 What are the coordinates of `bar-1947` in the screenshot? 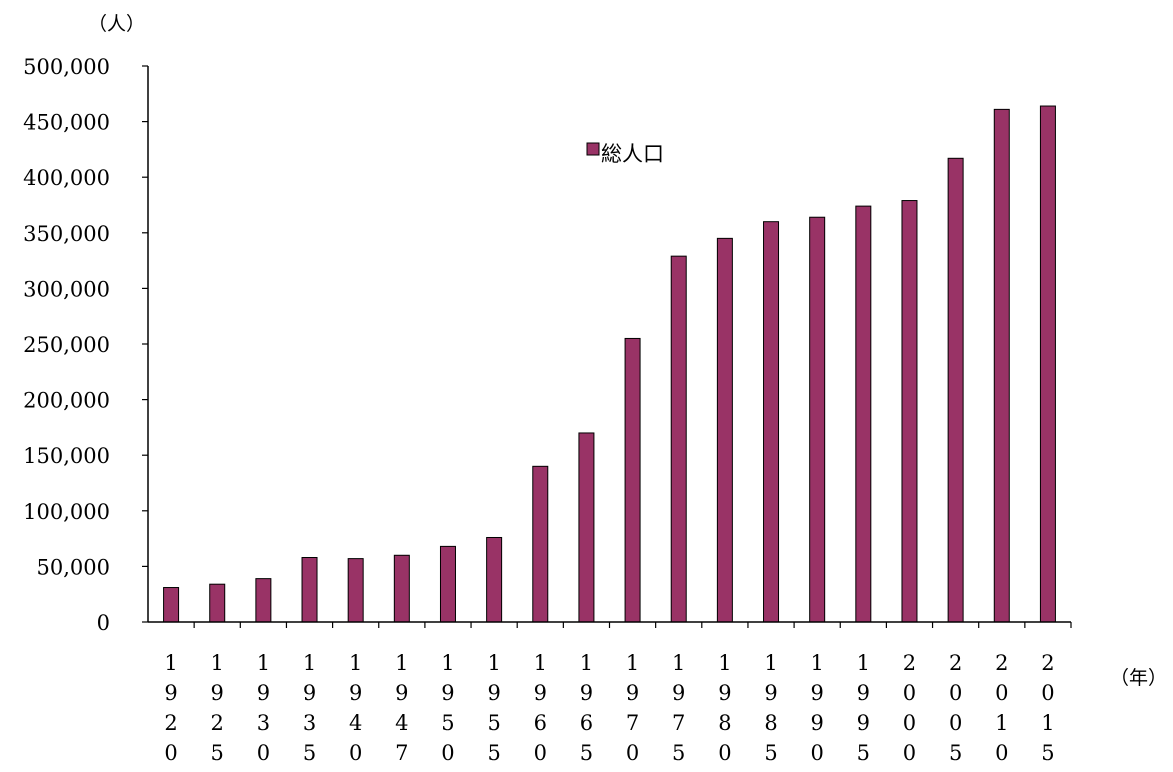 It's located at (401, 588).